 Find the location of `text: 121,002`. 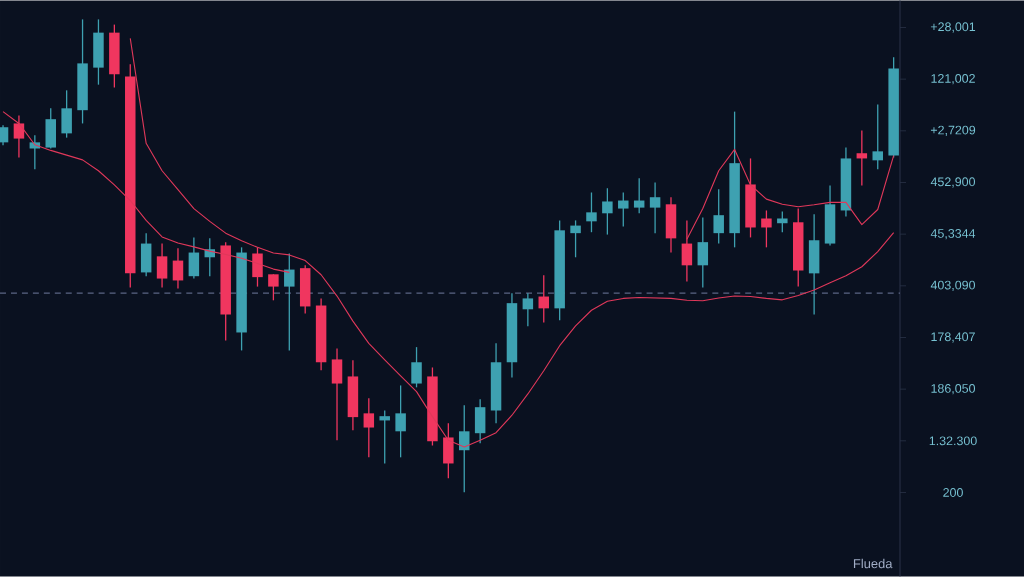

text: 121,002 is located at coordinates (953, 79).